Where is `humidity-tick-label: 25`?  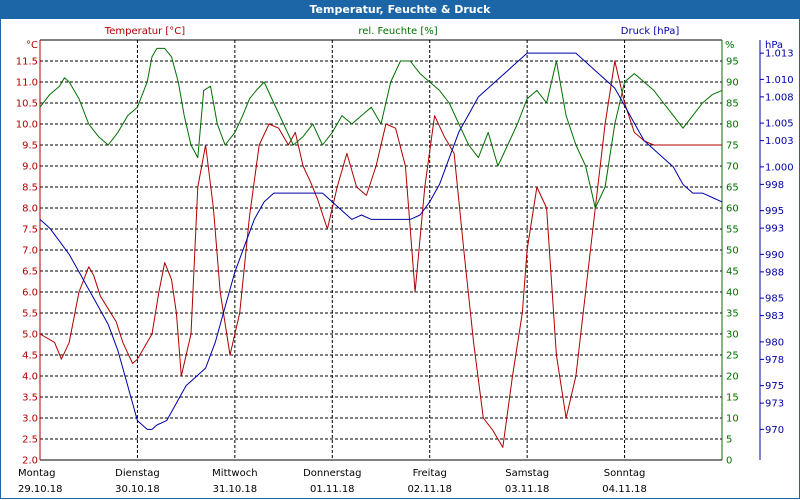
humidity-tick-label: 25 is located at coordinates (732, 356).